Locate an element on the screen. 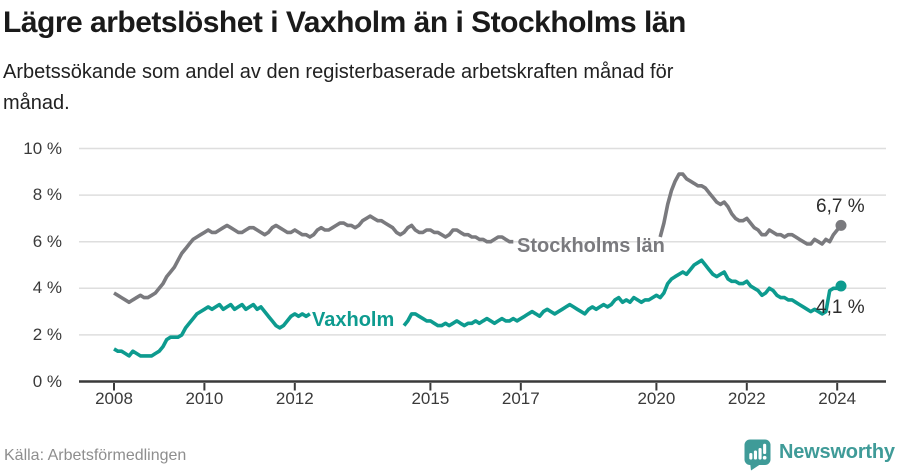 The height and width of the screenshot is (474, 900). end-value-vaxholm: 4,1 % is located at coordinates (840, 307).